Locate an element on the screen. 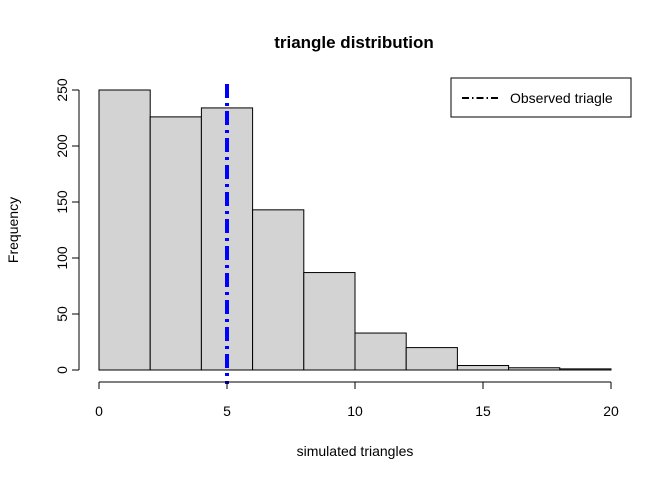 The image size is (672, 480). y-tick-label-0: 0 is located at coordinates (62, 370).